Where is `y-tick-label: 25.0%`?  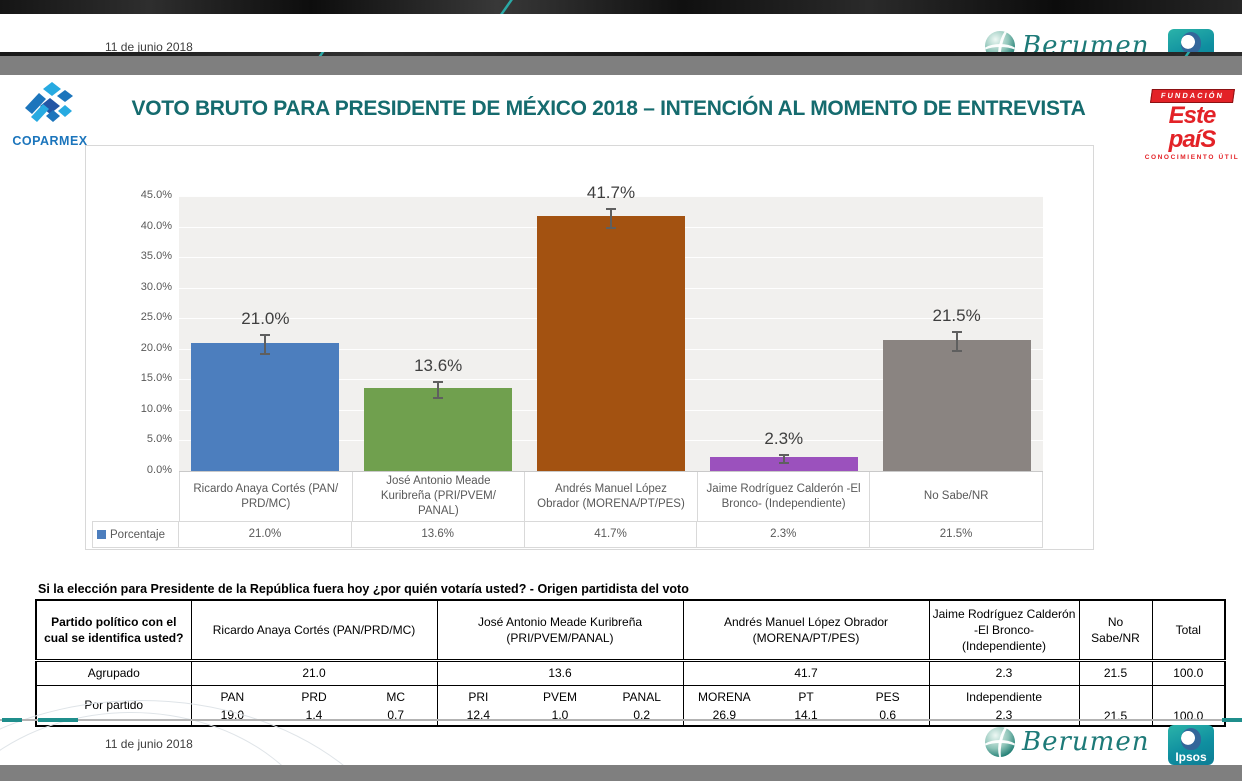 y-tick-label: 25.0% is located at coordinates (156, 317).